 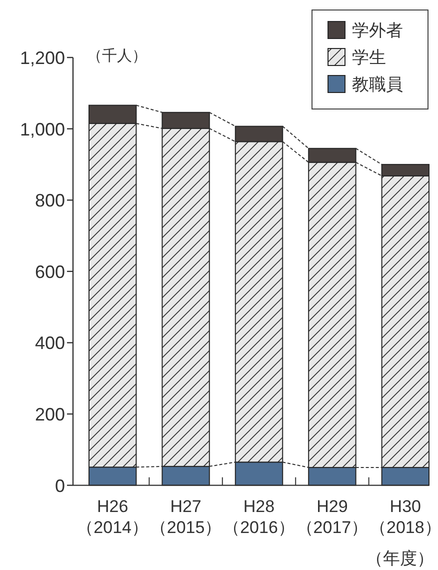 What do you see at coordinates (59, 486) in the screenshot?
I see `y-tick-label: 0` at bounding box center [59, 486].